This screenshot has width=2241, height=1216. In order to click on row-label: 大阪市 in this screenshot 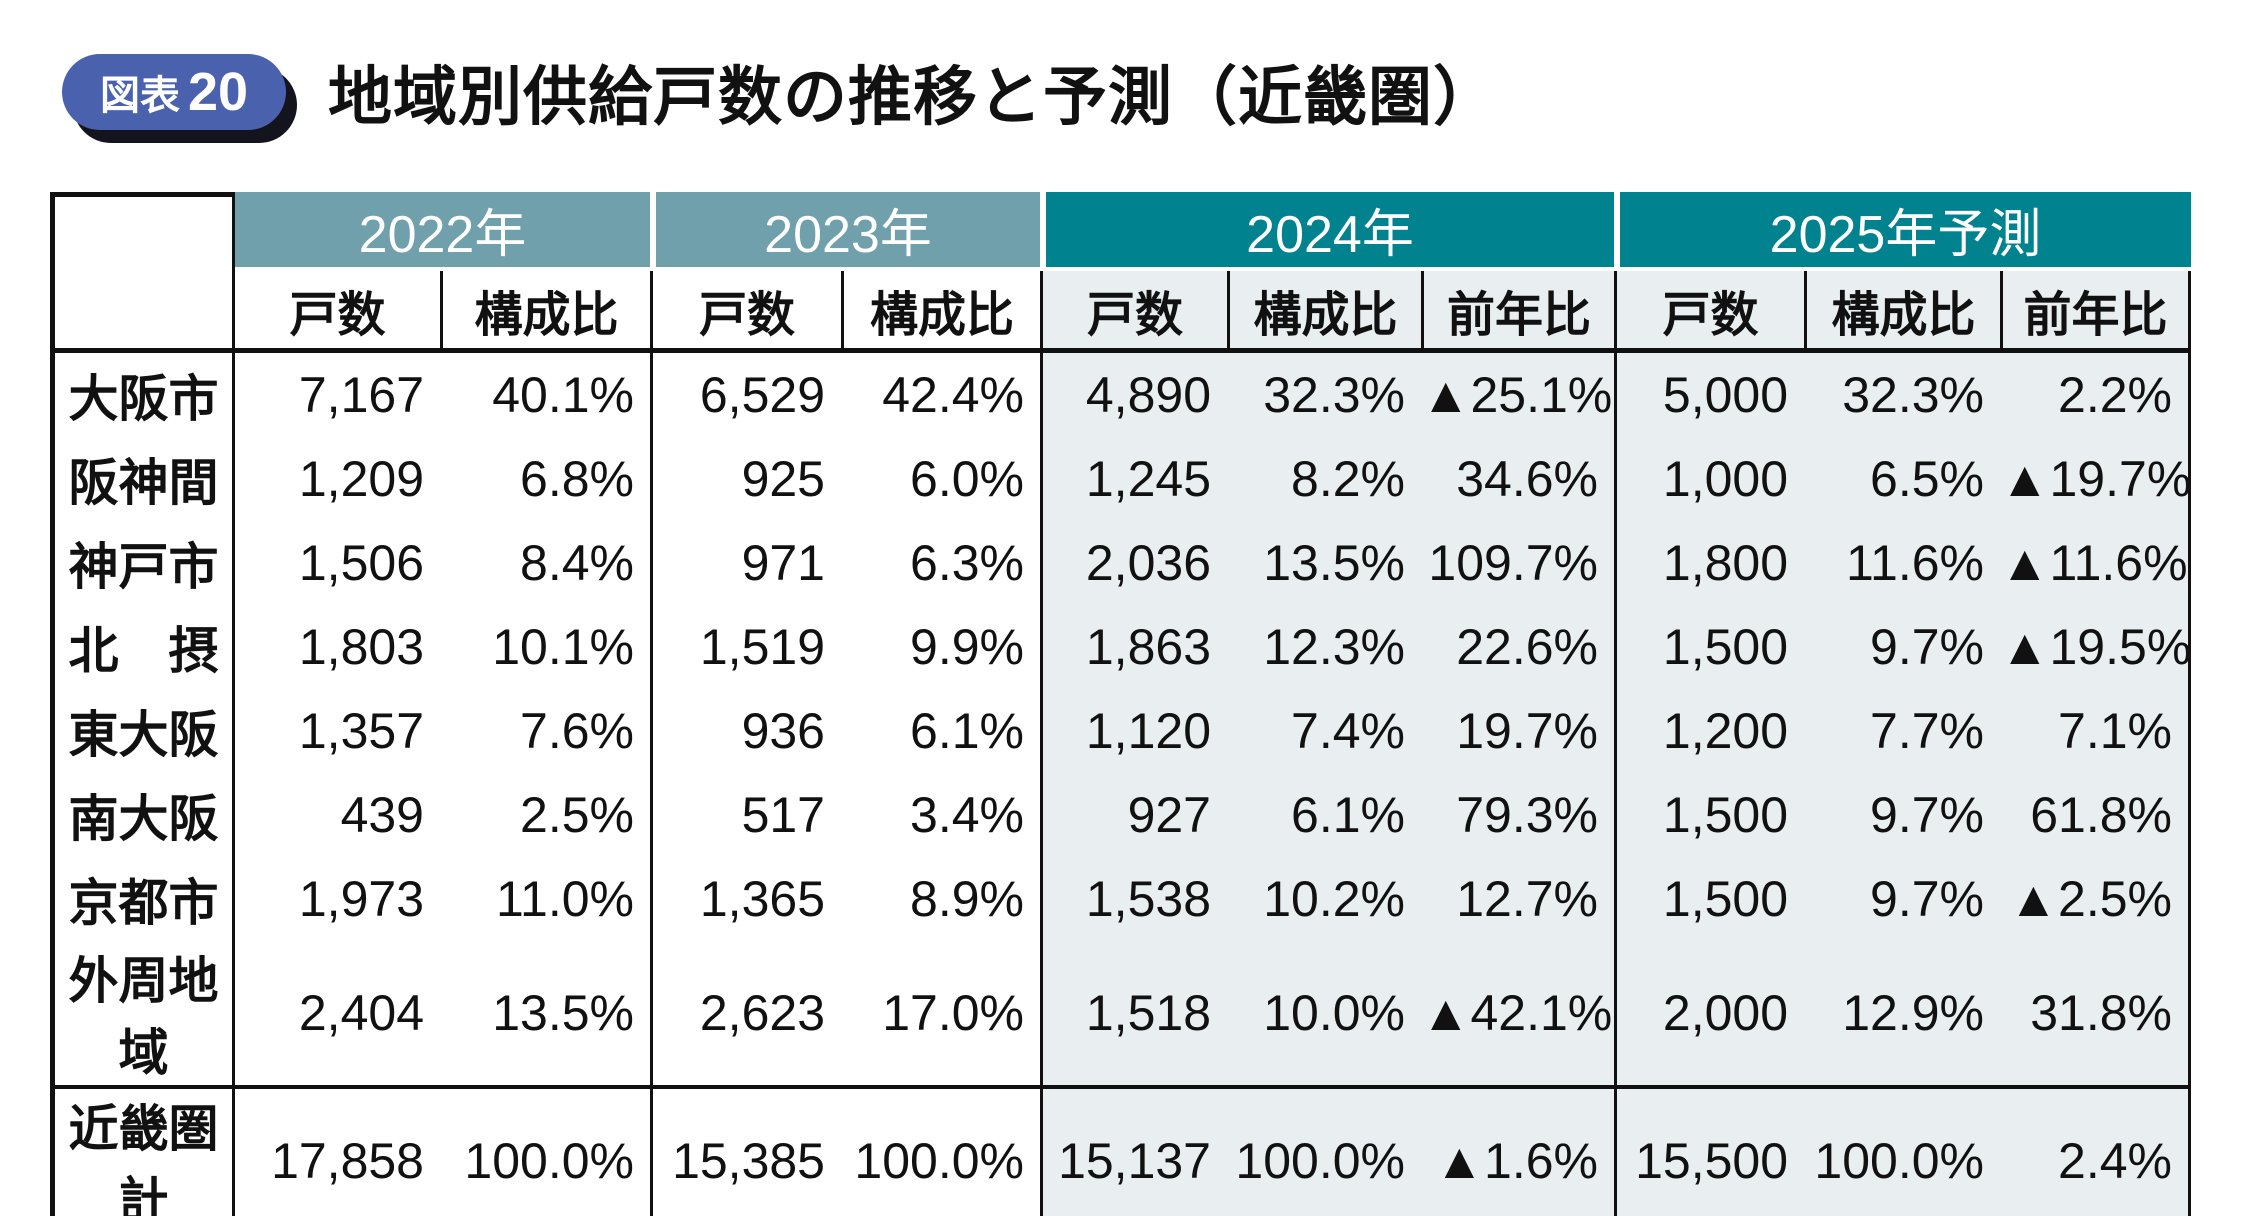, I will do `click(142, 395)`.